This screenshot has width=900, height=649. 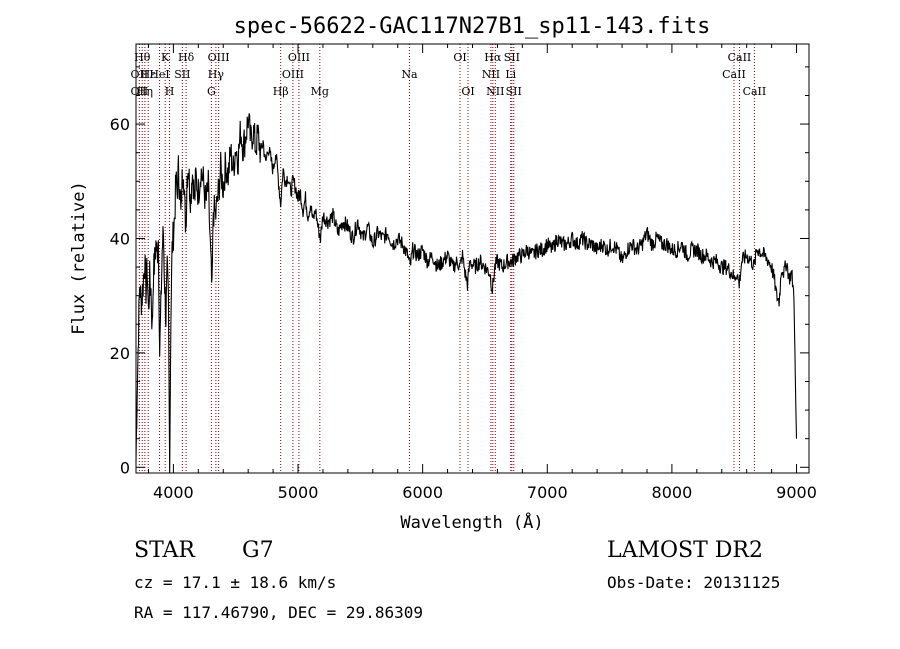 What do you see at coordinates (694, 582) in the screenshot?
I see `observation-date: Obs-Date: 20131125` at bounding box center [694, 582].